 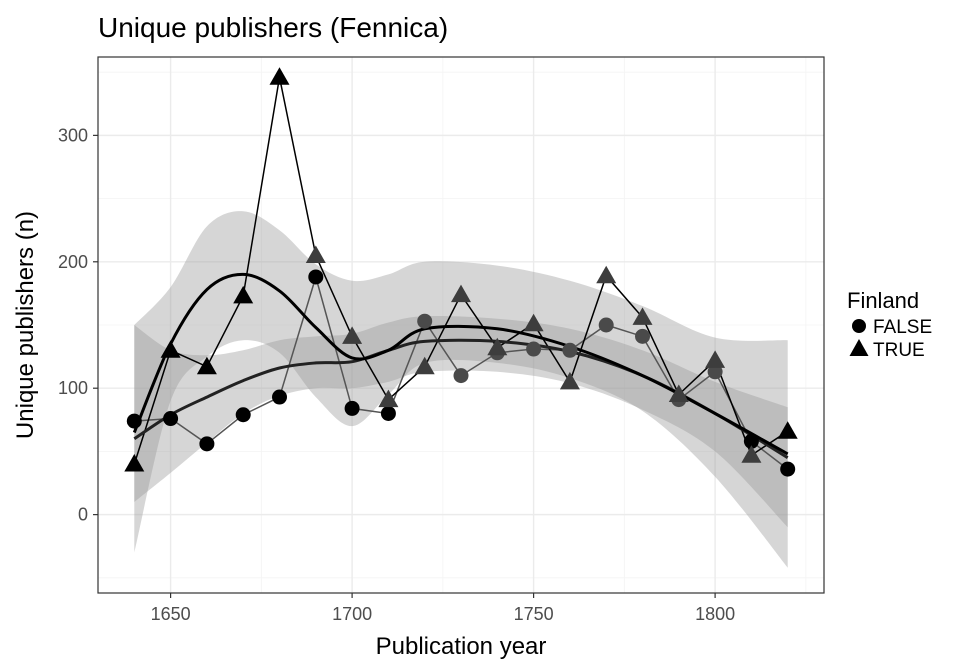 What do you see at coordinates (171, 614) in the screenshot?
I see `x-tick-label: 1650` at bounding box center [171, 614].